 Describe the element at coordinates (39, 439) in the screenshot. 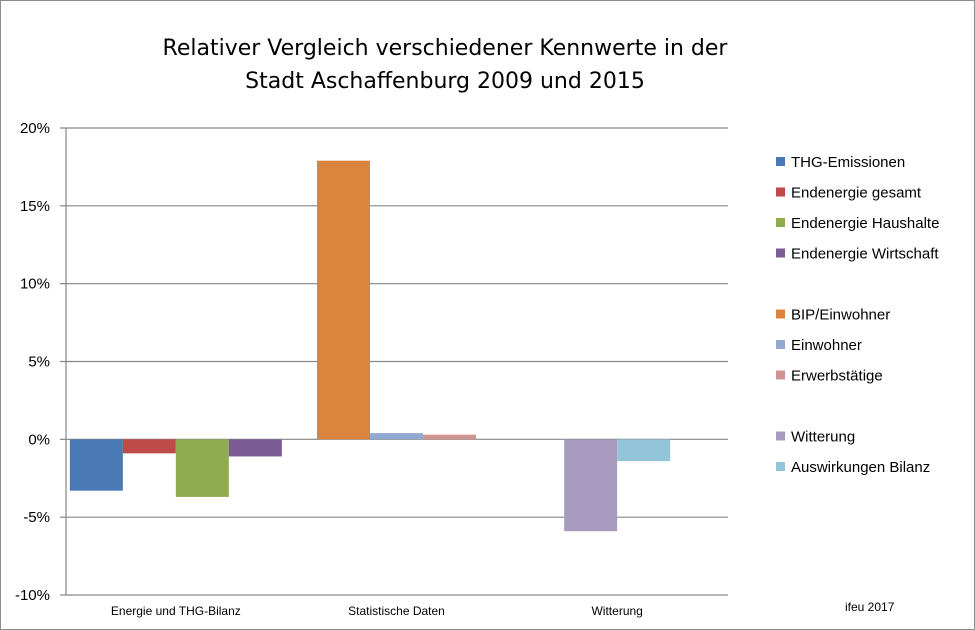

I see `y-tick-label: 0%` at that location.